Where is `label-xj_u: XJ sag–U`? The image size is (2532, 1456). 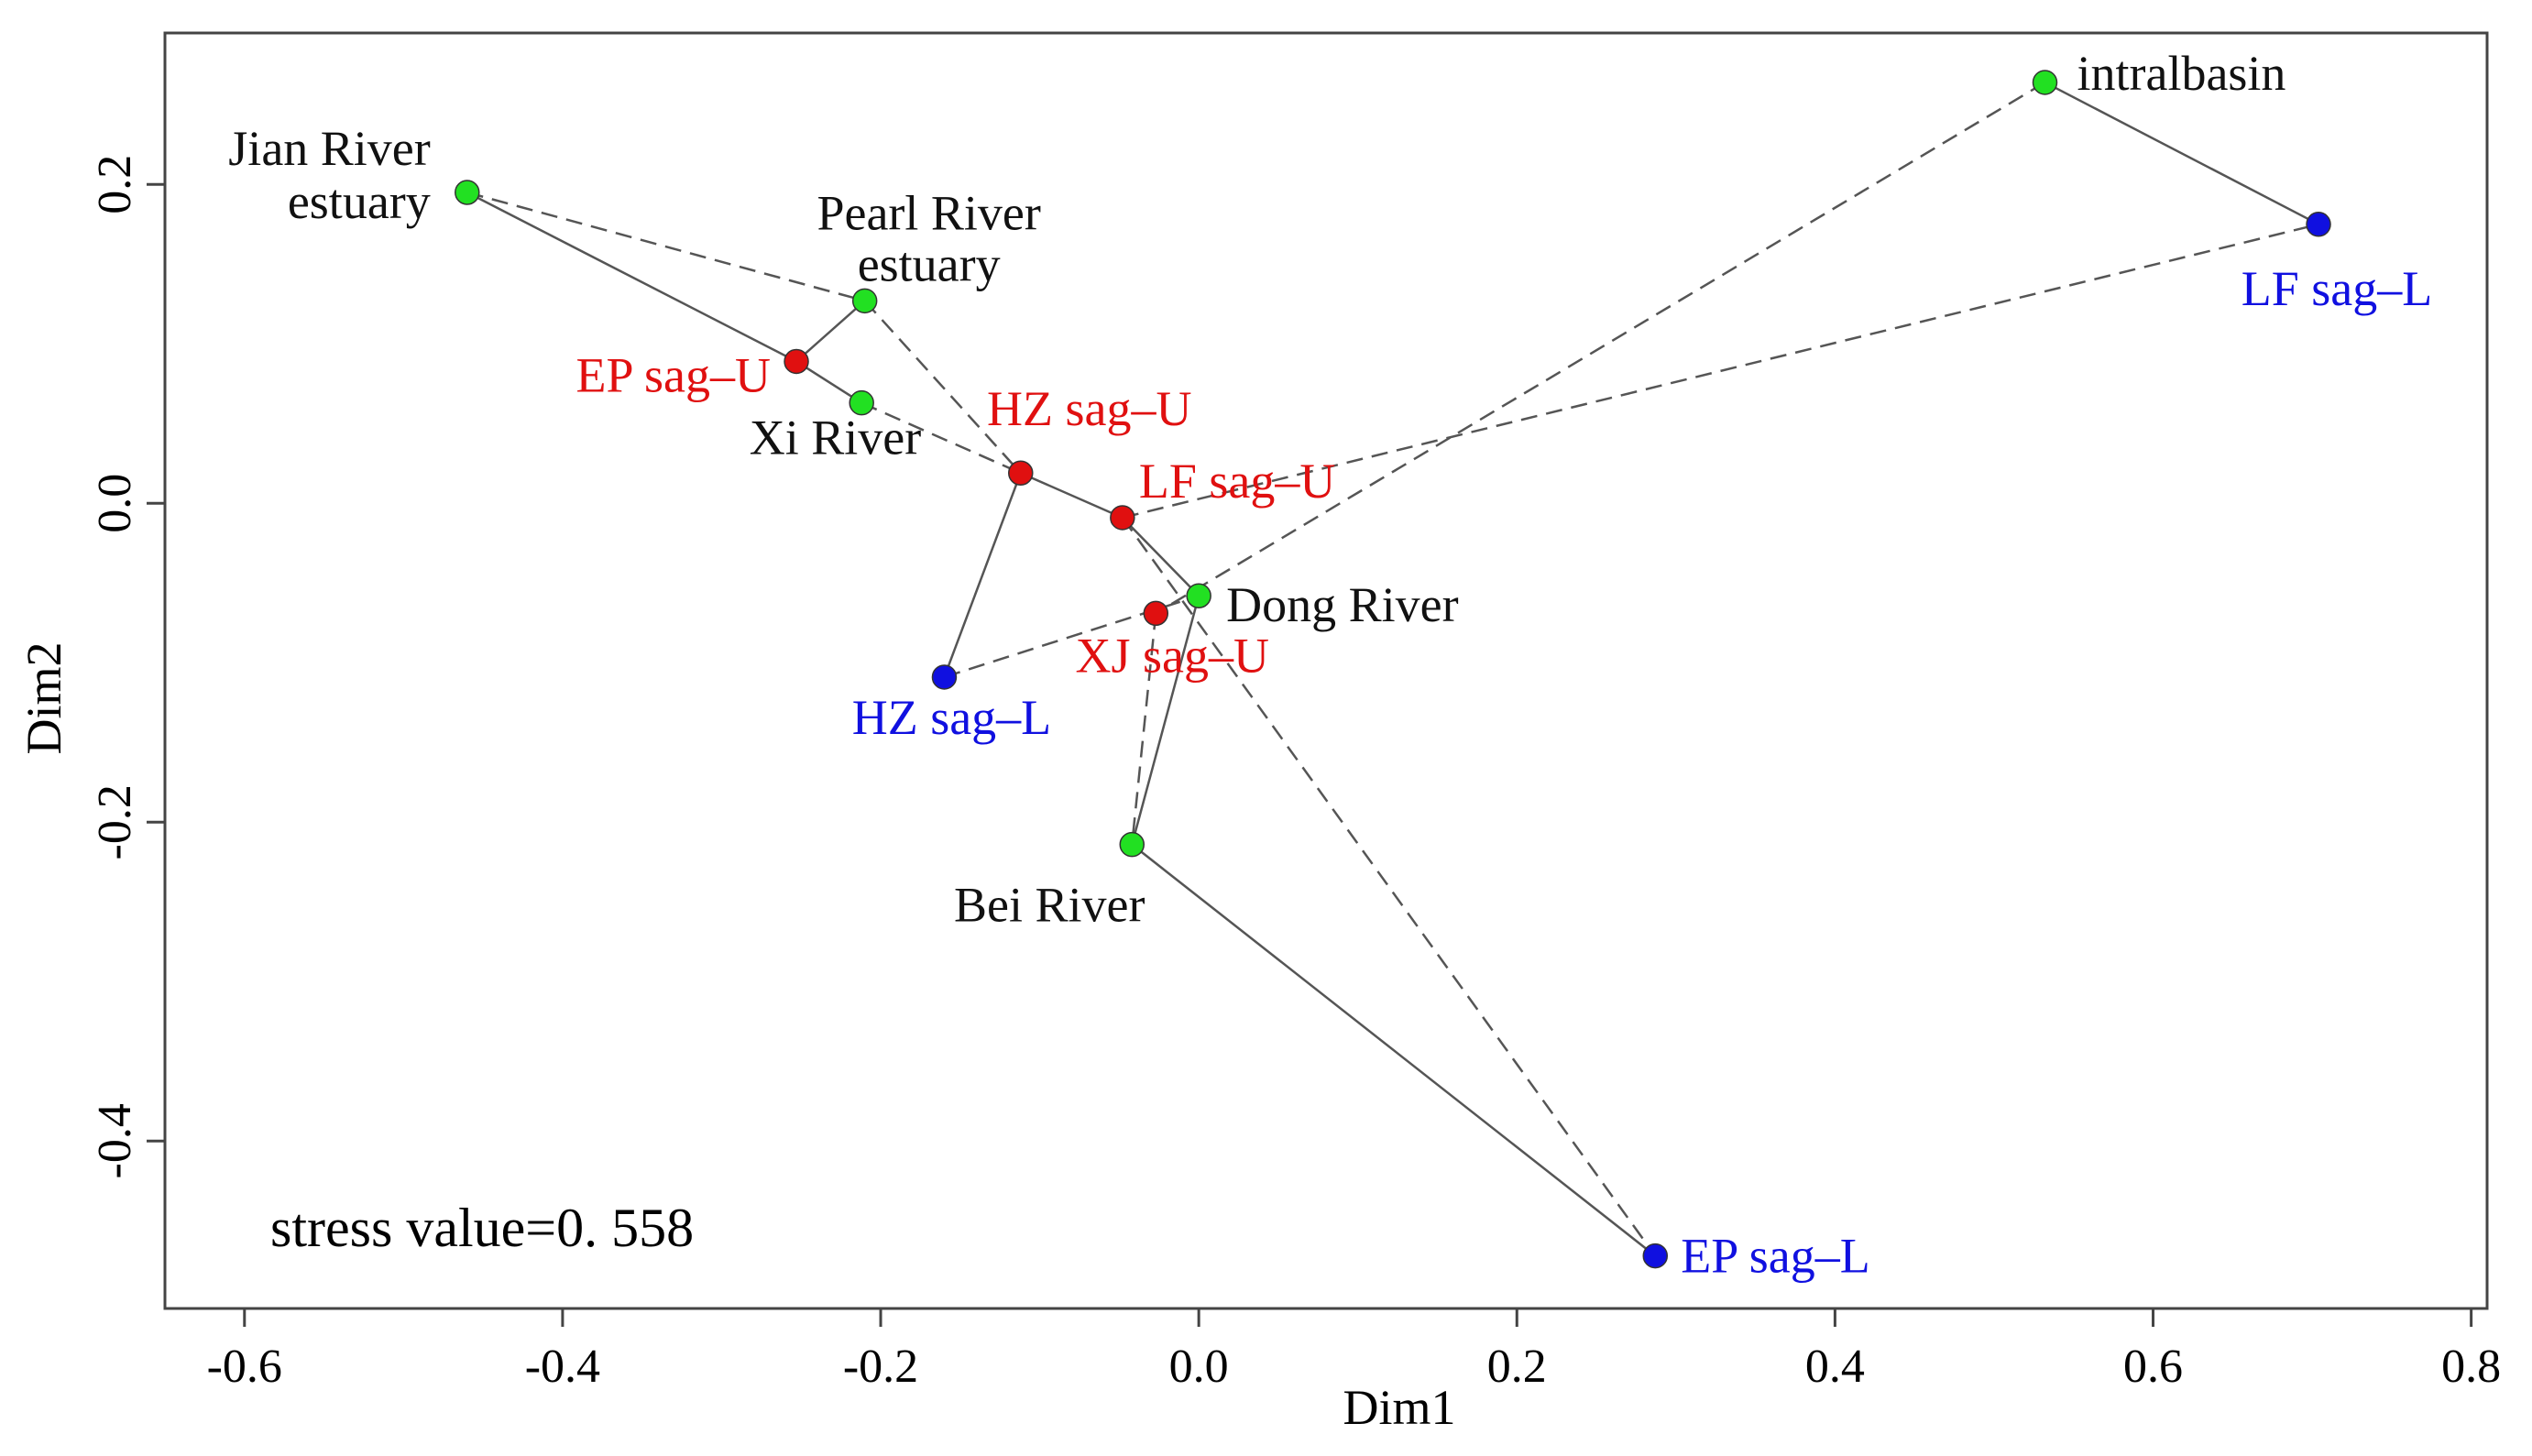 label-xj_u: XJ sag–U is located at coordinates (1173, 655).